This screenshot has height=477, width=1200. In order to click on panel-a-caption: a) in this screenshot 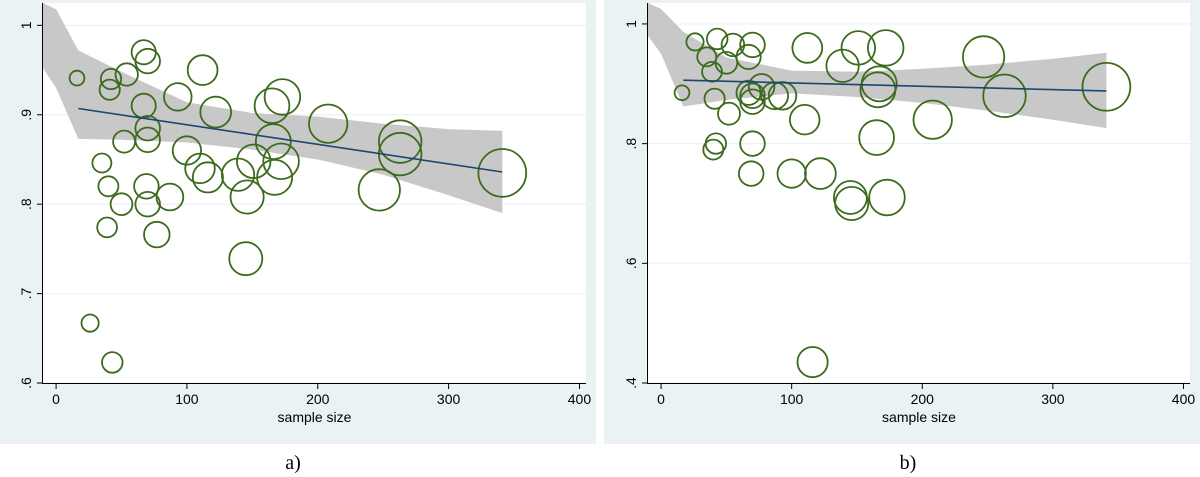, I will do `click(293, 463)`.